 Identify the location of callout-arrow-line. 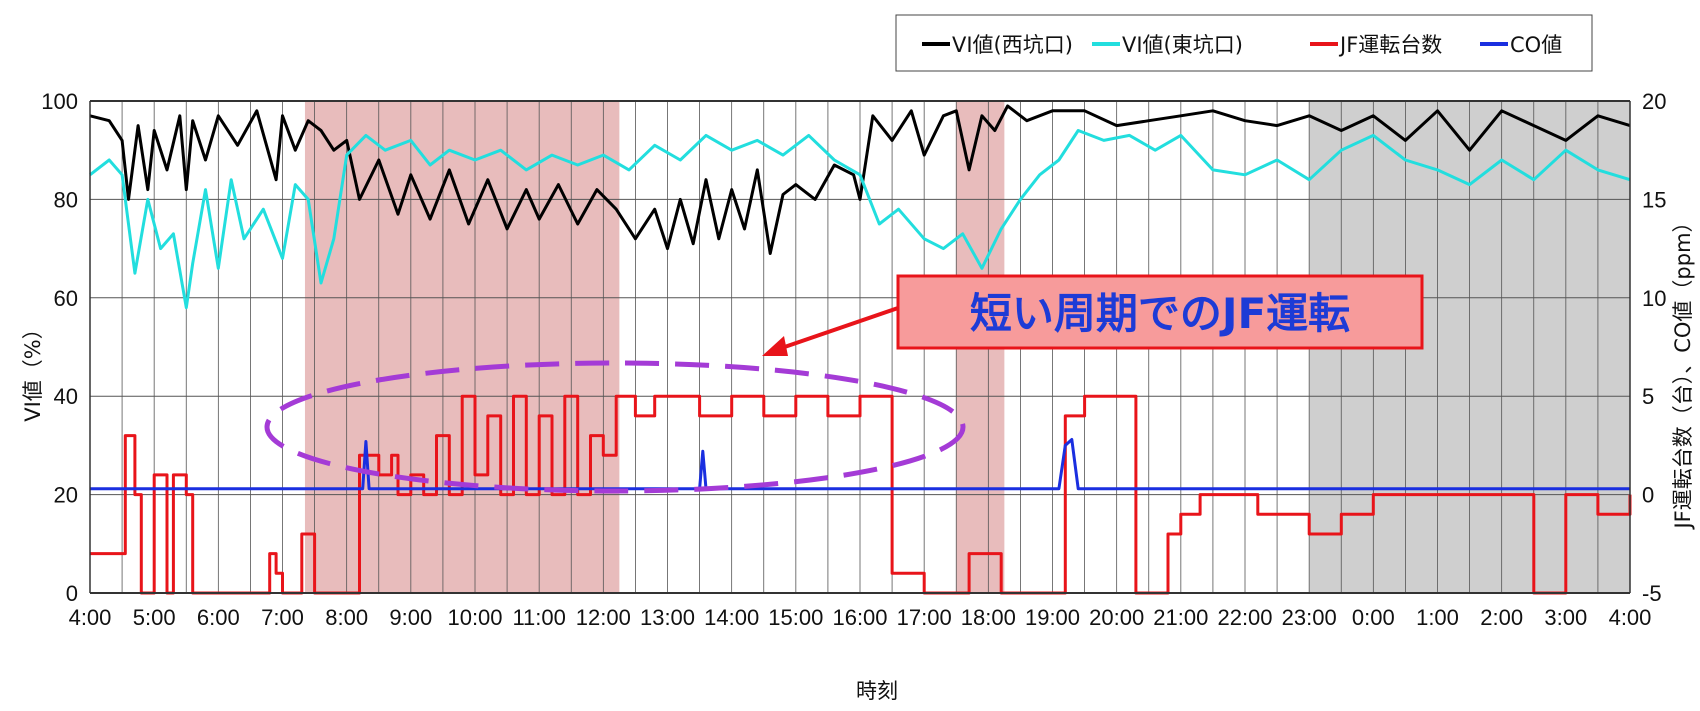
(834, 330).